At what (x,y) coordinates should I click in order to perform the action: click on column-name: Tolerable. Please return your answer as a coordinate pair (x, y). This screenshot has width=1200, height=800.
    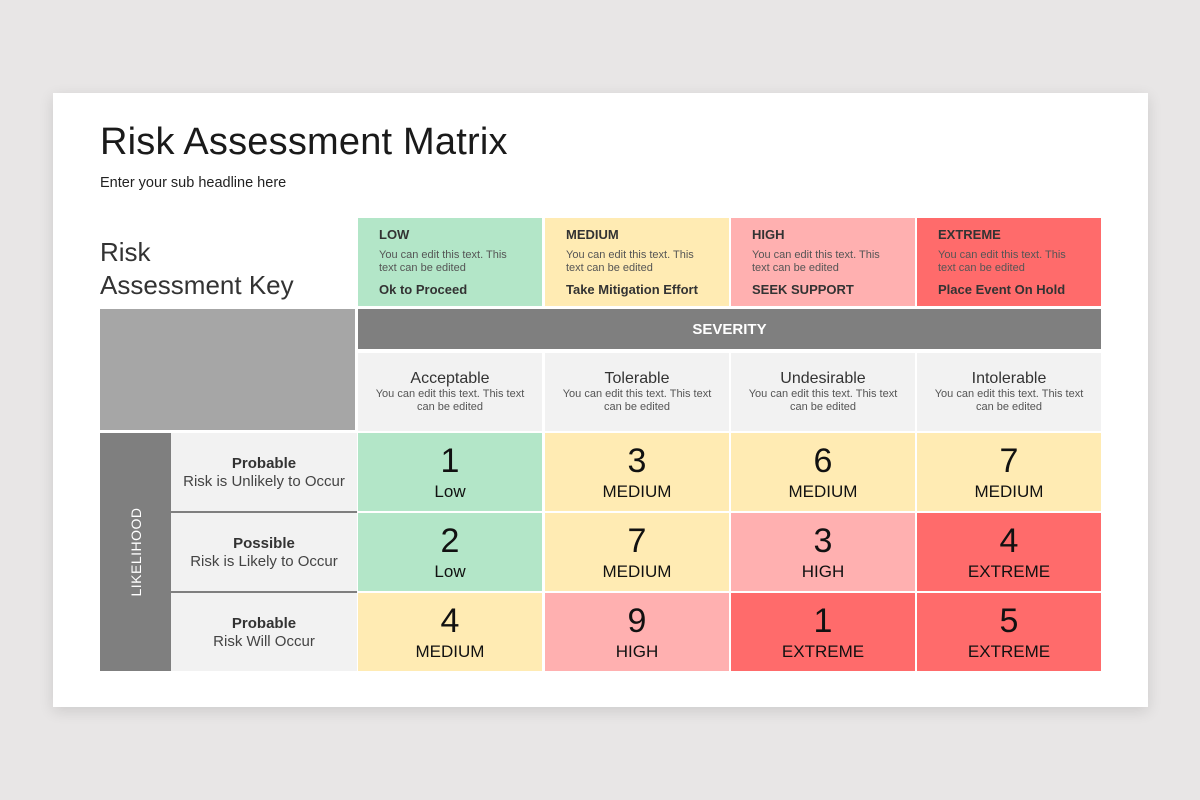
    Looking at the image, I should click on (637, 378).